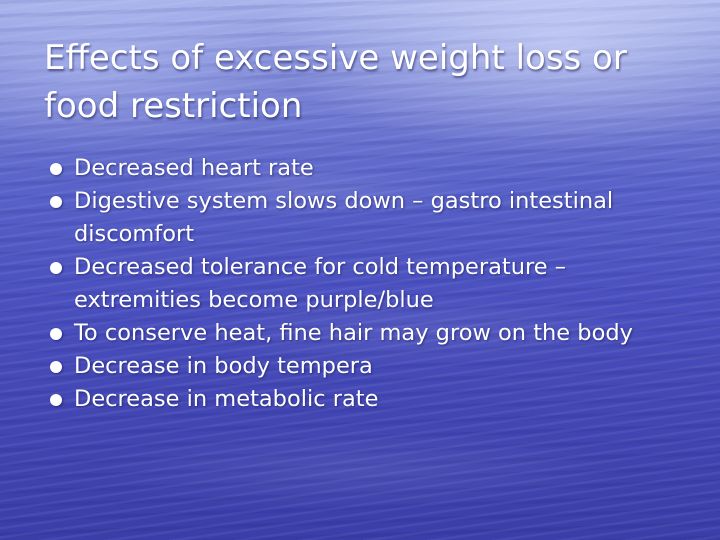 This screenshot has width=720, height=540. I want to click on bullet-text: Decrease in body tempera, so click(223, 366).